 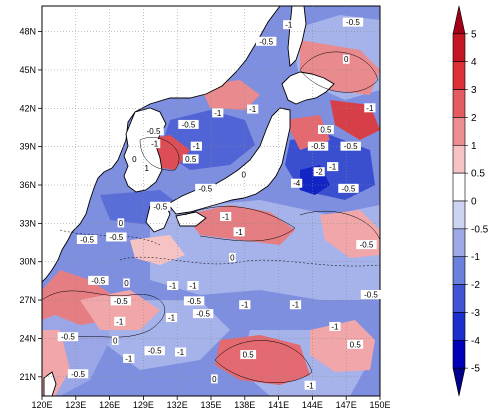 I want to click on contour-label: -4, so click(x=297, y=183).